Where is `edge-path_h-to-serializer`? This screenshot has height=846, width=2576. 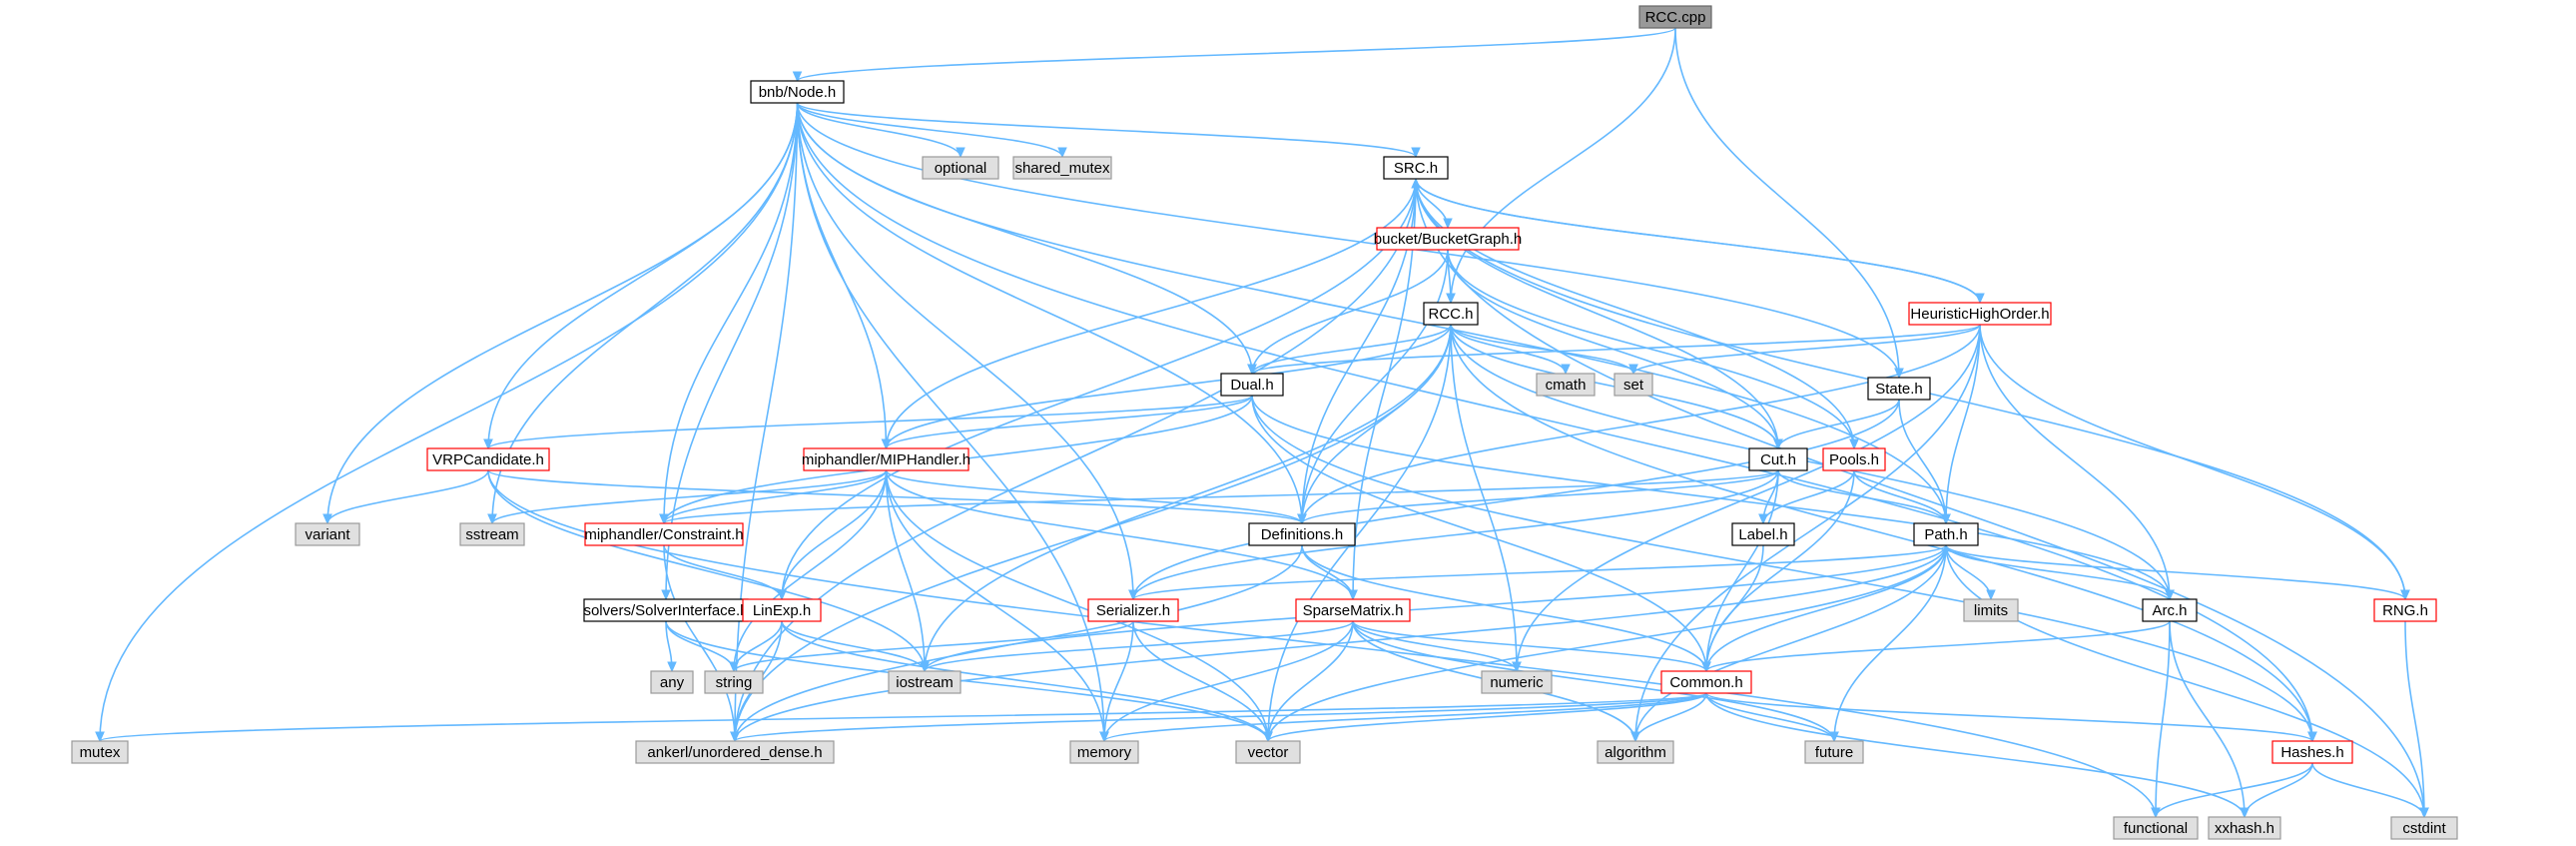 edge-path_h-to-serializer is located at coordinates (1537, 573).